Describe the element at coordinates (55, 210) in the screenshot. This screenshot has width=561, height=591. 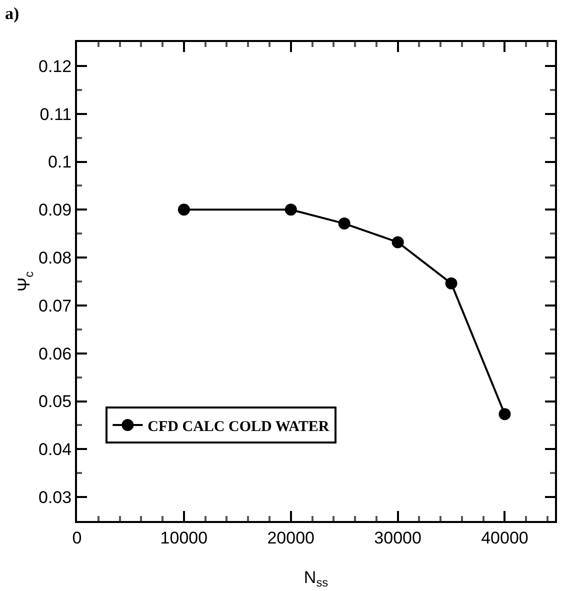
I see `y-tick-label: 0.09` at that location.